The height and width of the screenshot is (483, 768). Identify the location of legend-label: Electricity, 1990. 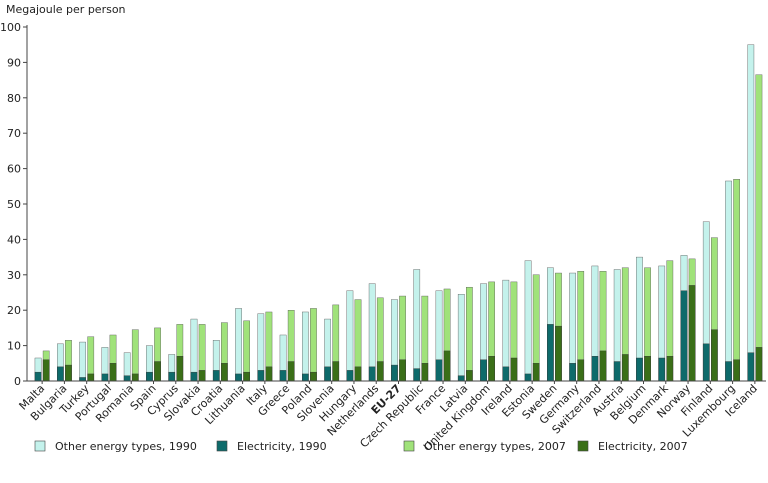
(282, 446).